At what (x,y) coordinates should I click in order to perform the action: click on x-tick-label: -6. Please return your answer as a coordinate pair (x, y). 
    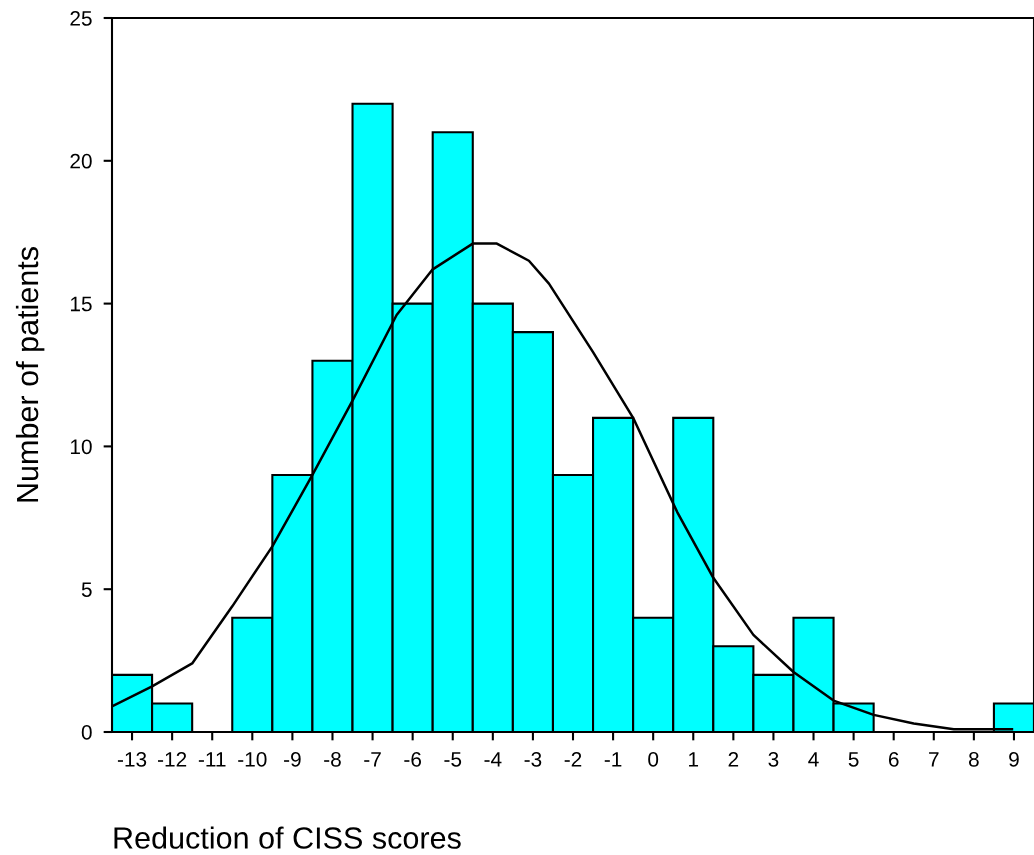
    Looking at the image, I should click on (412, 759).